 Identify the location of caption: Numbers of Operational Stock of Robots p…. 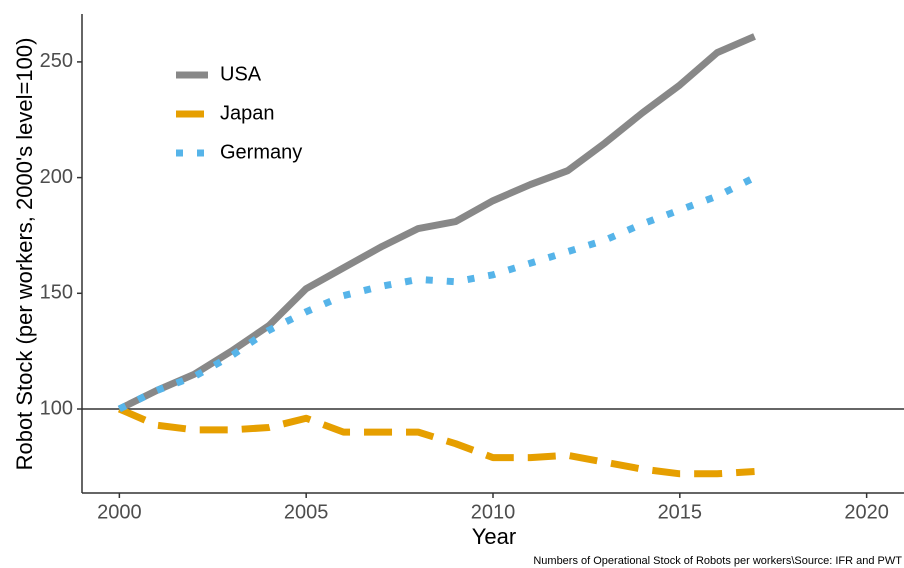
(717, 561).